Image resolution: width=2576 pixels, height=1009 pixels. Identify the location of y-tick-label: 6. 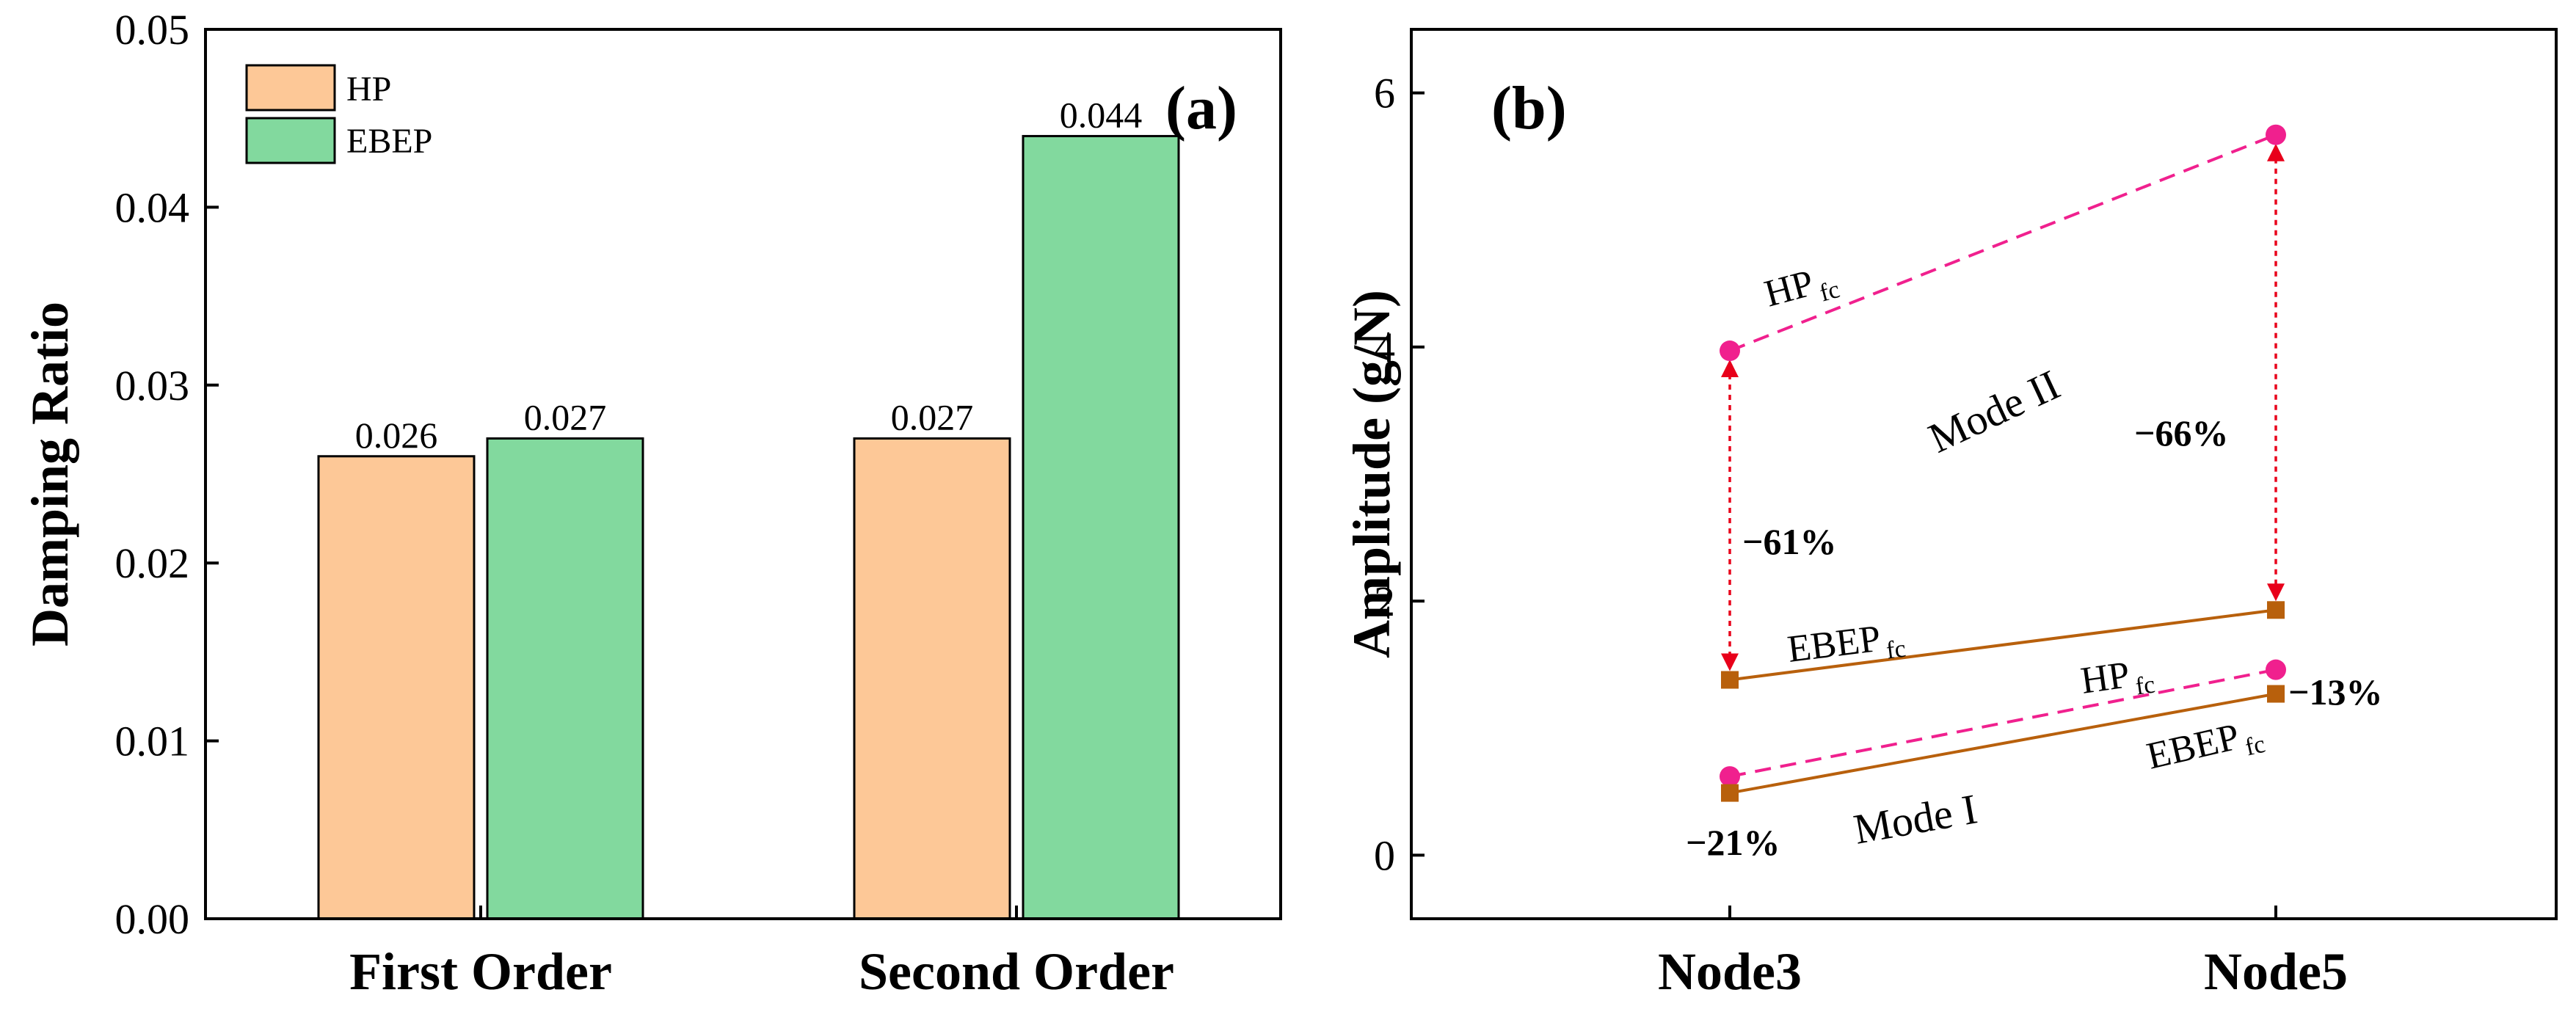
(1384, 93).